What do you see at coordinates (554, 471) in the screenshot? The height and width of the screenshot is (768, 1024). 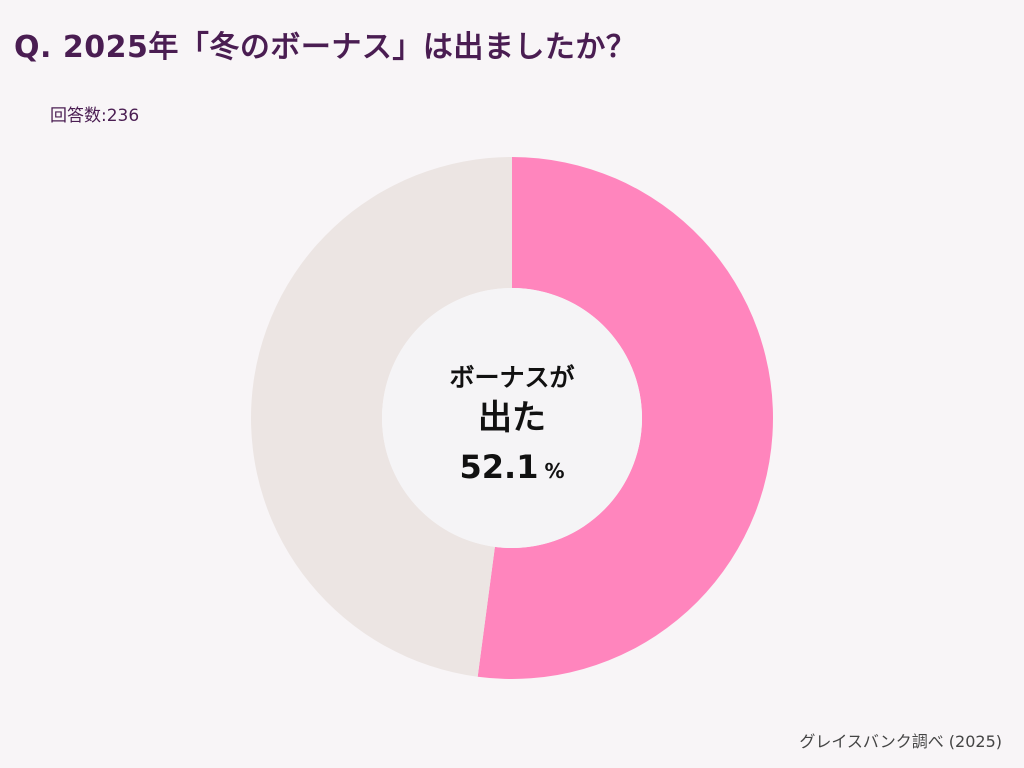 I see `center-value-unit: %` at bounding box center [554, 471].